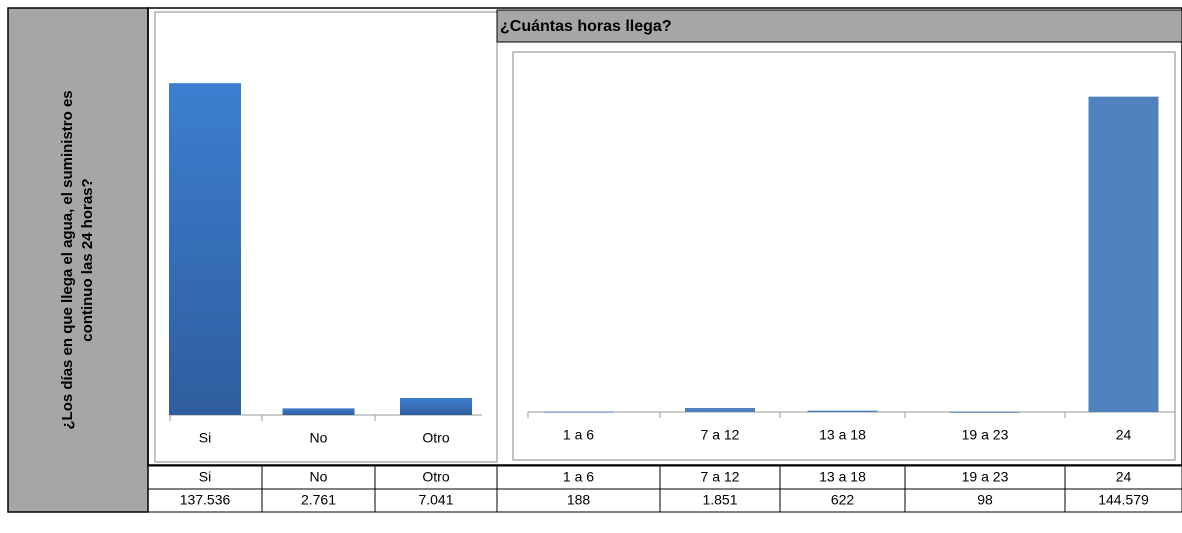 Image resolution: width=1182 pixels, height=533 pixels. Describe the element at coordinates (435, 438) in the screenshot. I see `x-tick-label: Otro` at that location.